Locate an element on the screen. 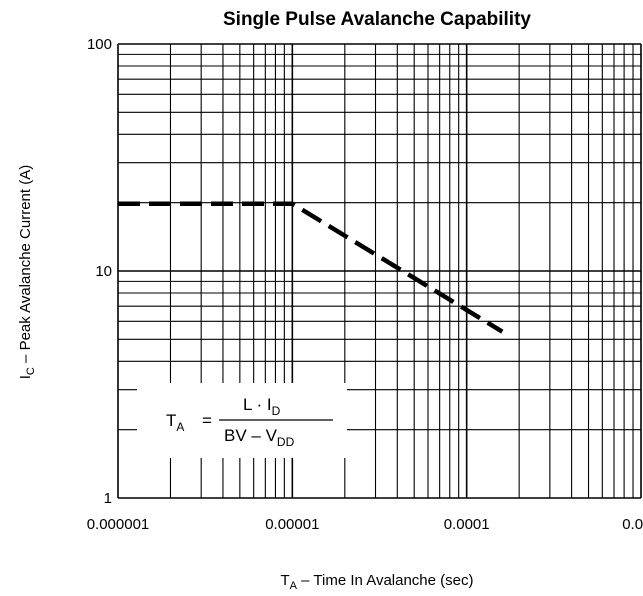 The image size is (643, 596). chart-title: Single Pulse Avalanche Capability is located at coordinates (377, 19).